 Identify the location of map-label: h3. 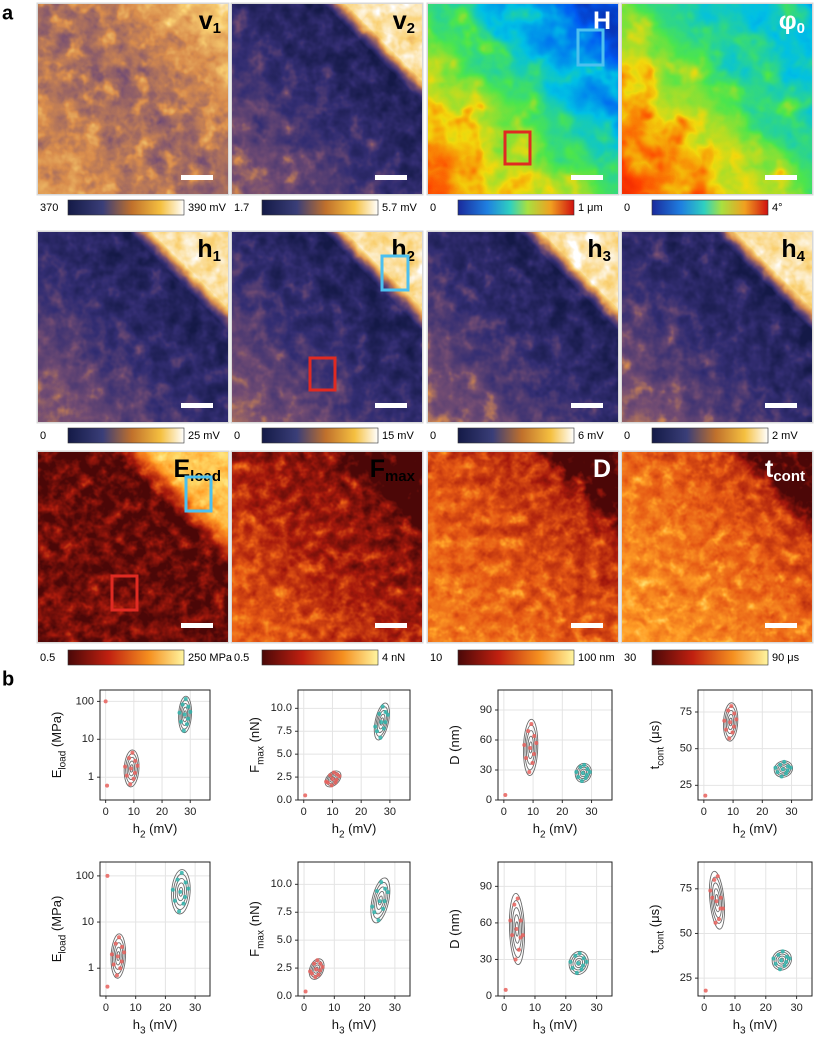
(599, 250).